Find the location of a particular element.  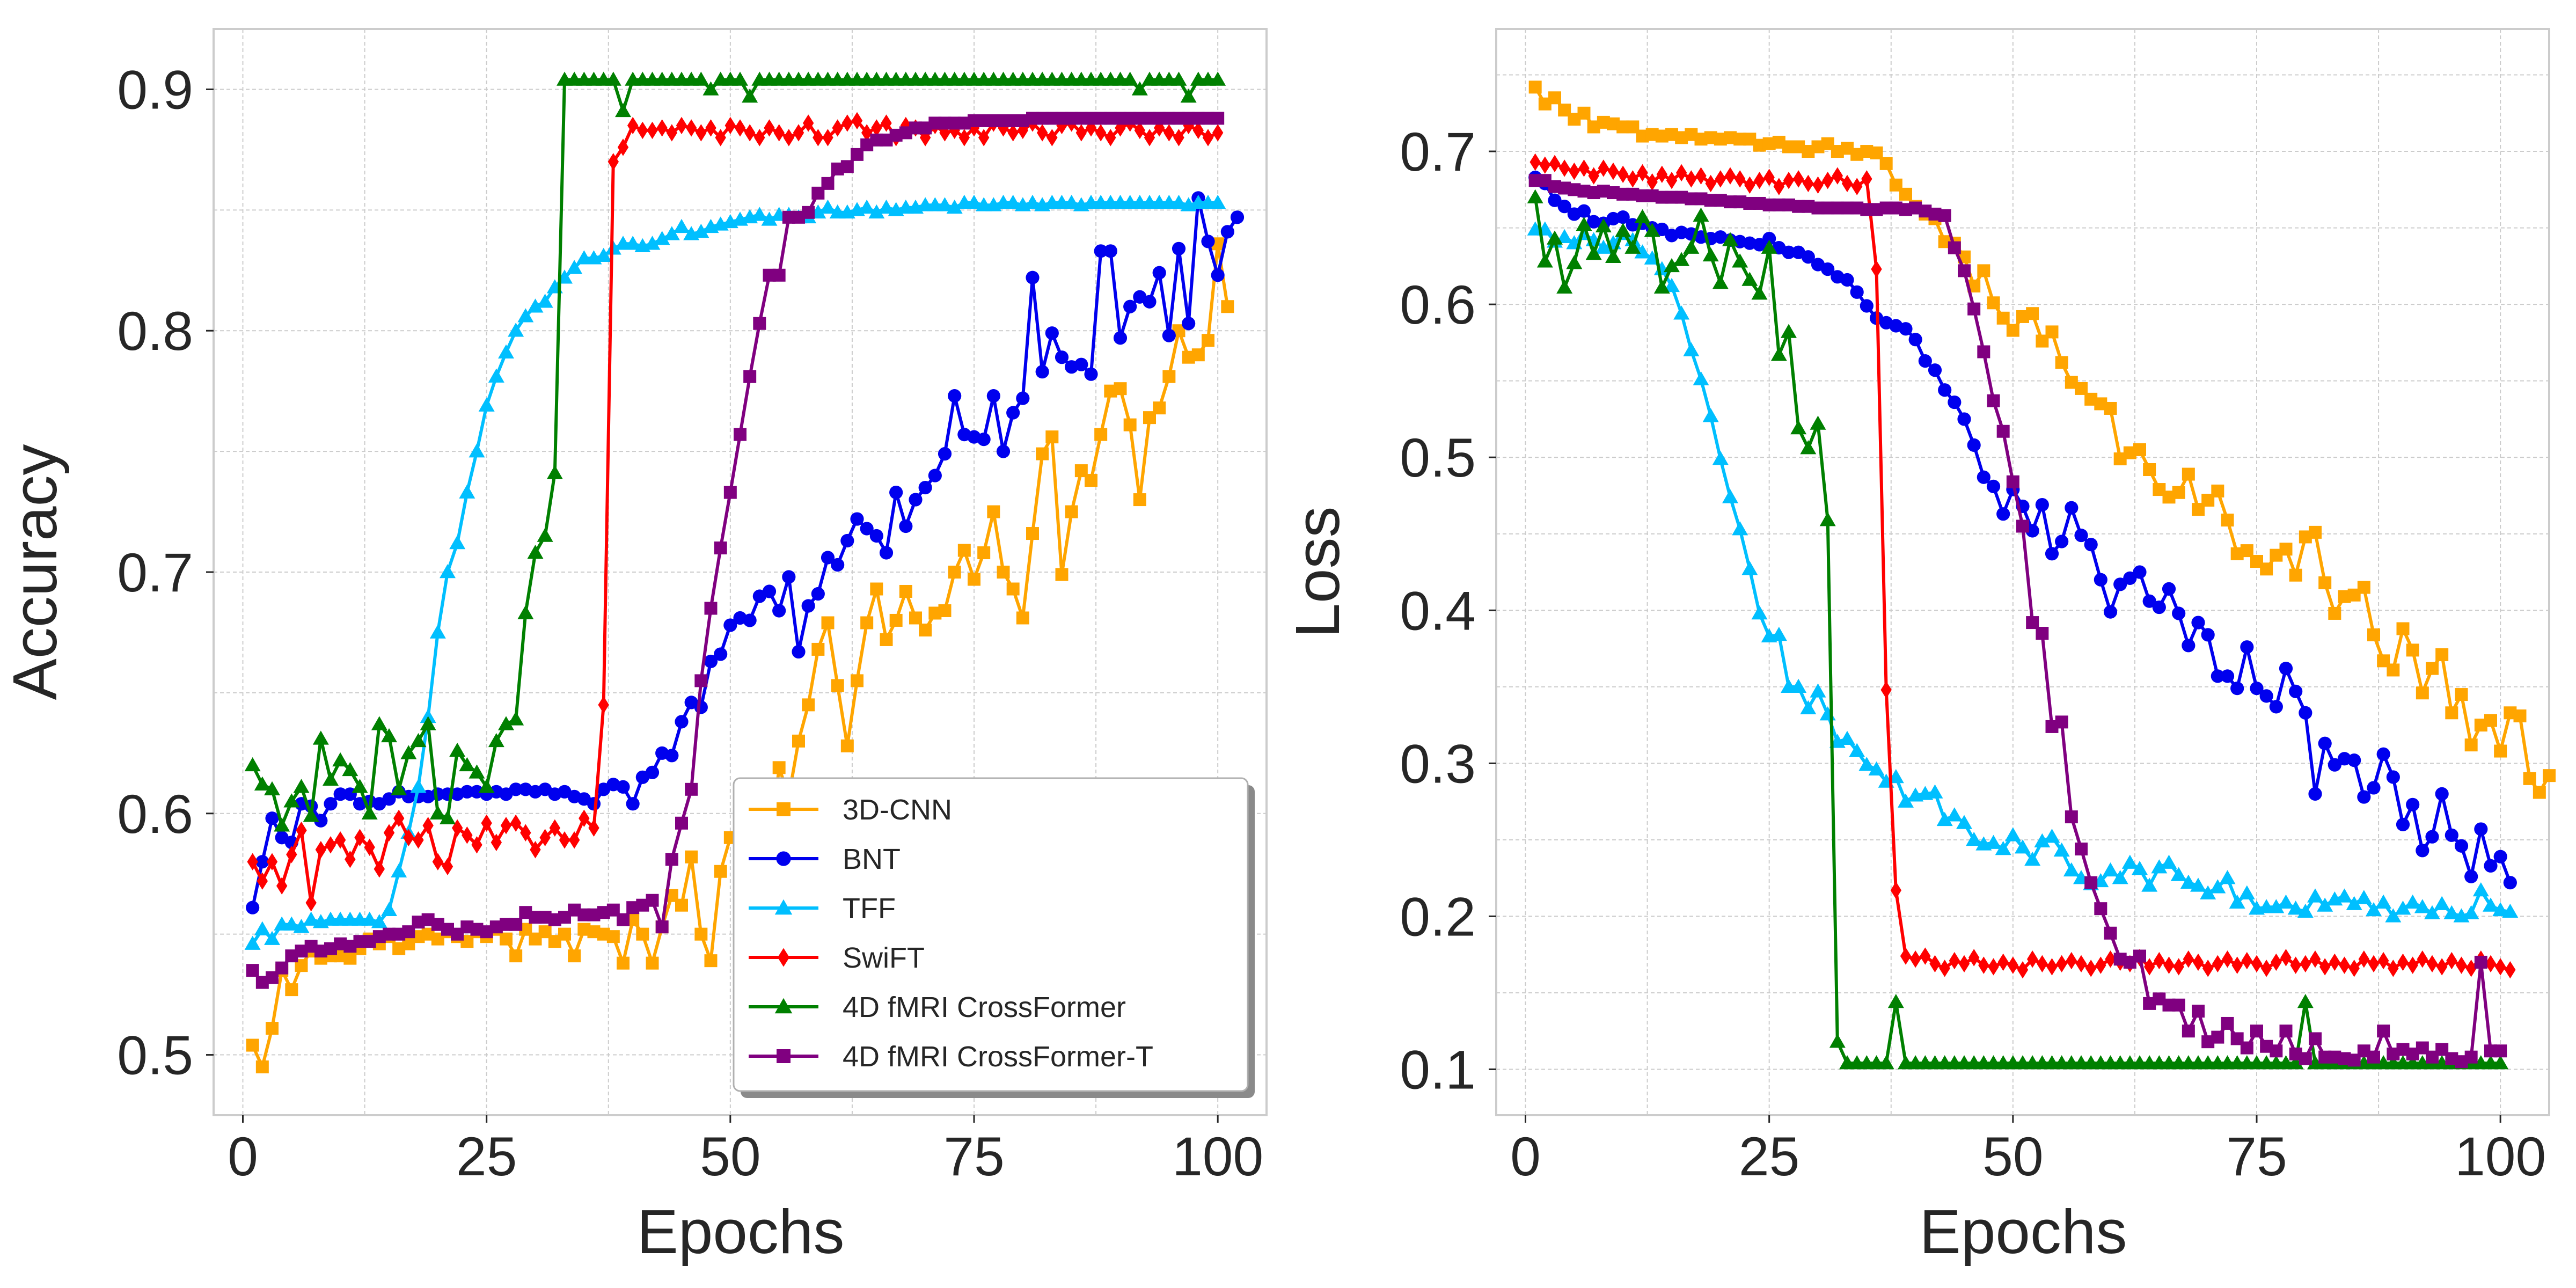

legend-marker-4d-fmri-crossformer-t is located at coordinates (784, 1056).